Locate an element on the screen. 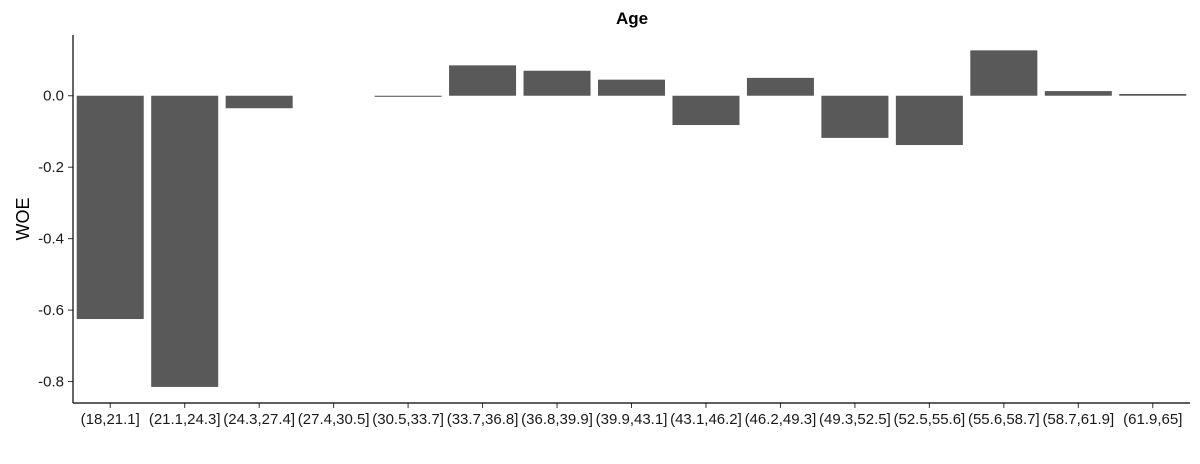 The width and height of the screenshot is (1200, 464). y-tick-label: 0.0 is located at coordinates (53, 96).